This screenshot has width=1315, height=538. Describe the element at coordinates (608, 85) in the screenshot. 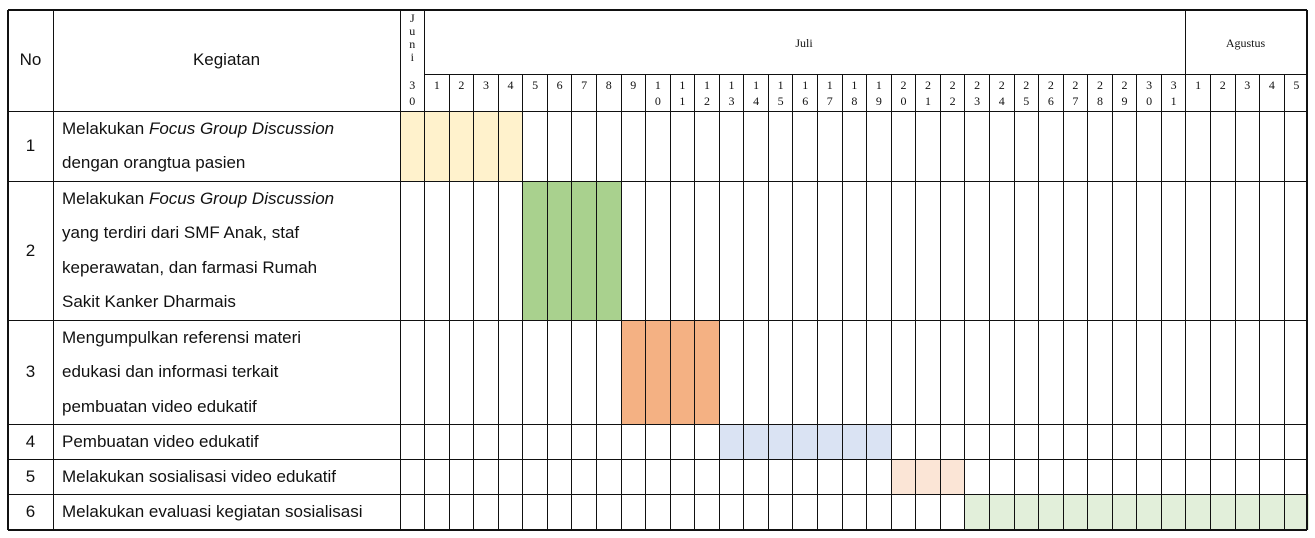

I see `day-number: 8` at that location.